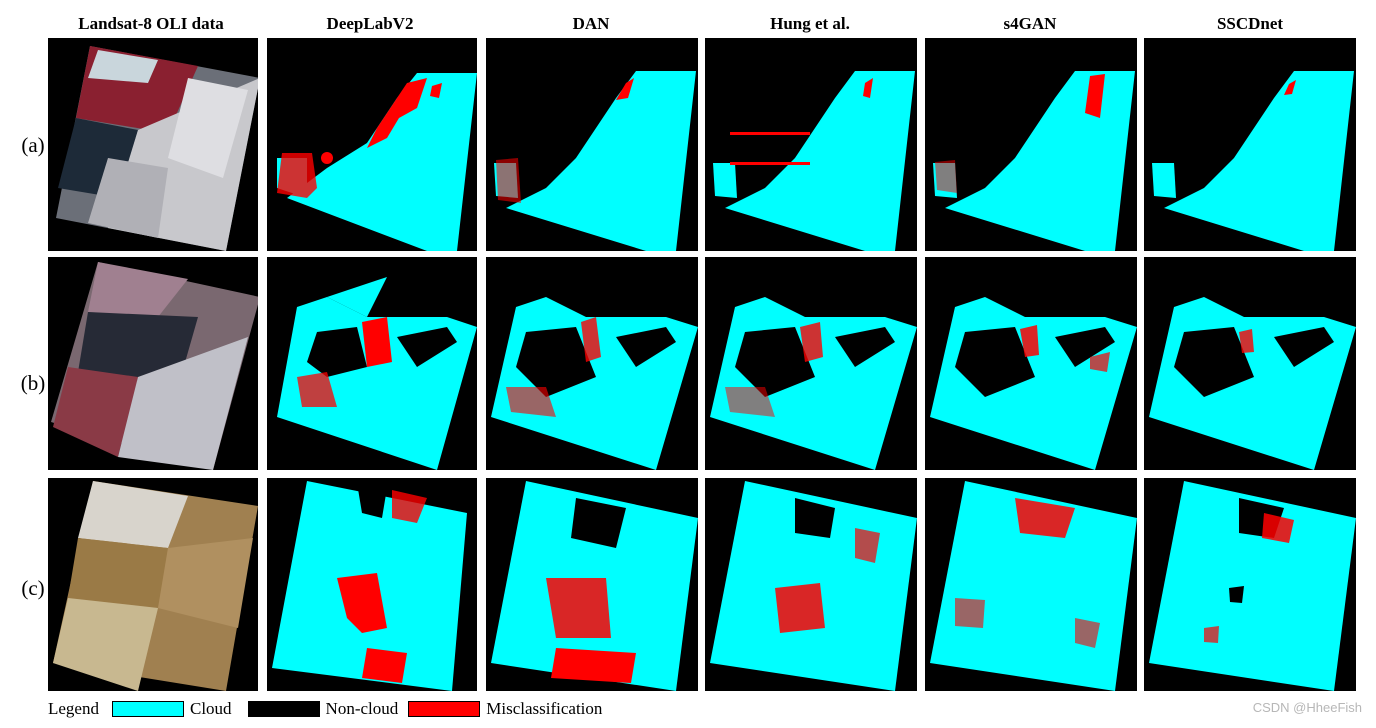 This screenshot has height=728, width=1376. I want to click on image-landsat-b, so click(153, 363).